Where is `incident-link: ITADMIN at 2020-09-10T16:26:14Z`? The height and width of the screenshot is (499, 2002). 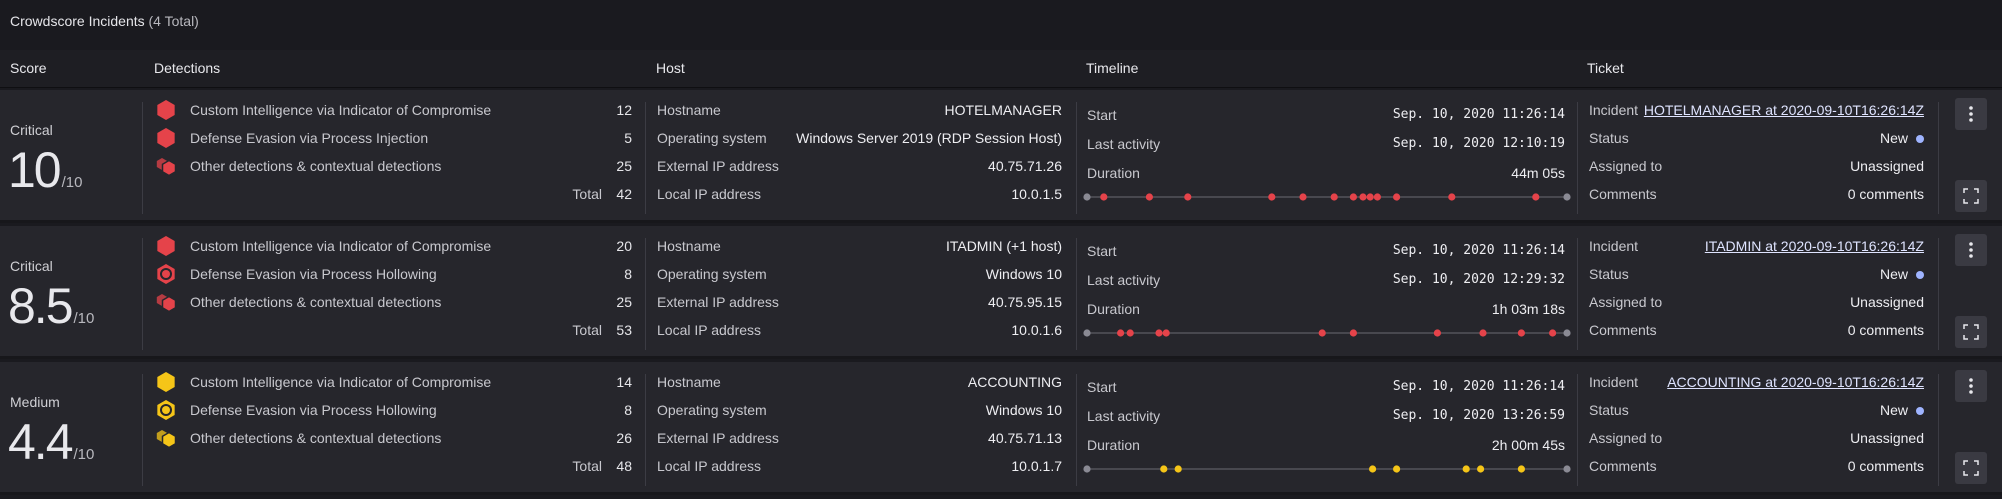
incident-link: ITADMIN at 2020-09-10T16:26:14Z is located at coordinates (1814, 246).